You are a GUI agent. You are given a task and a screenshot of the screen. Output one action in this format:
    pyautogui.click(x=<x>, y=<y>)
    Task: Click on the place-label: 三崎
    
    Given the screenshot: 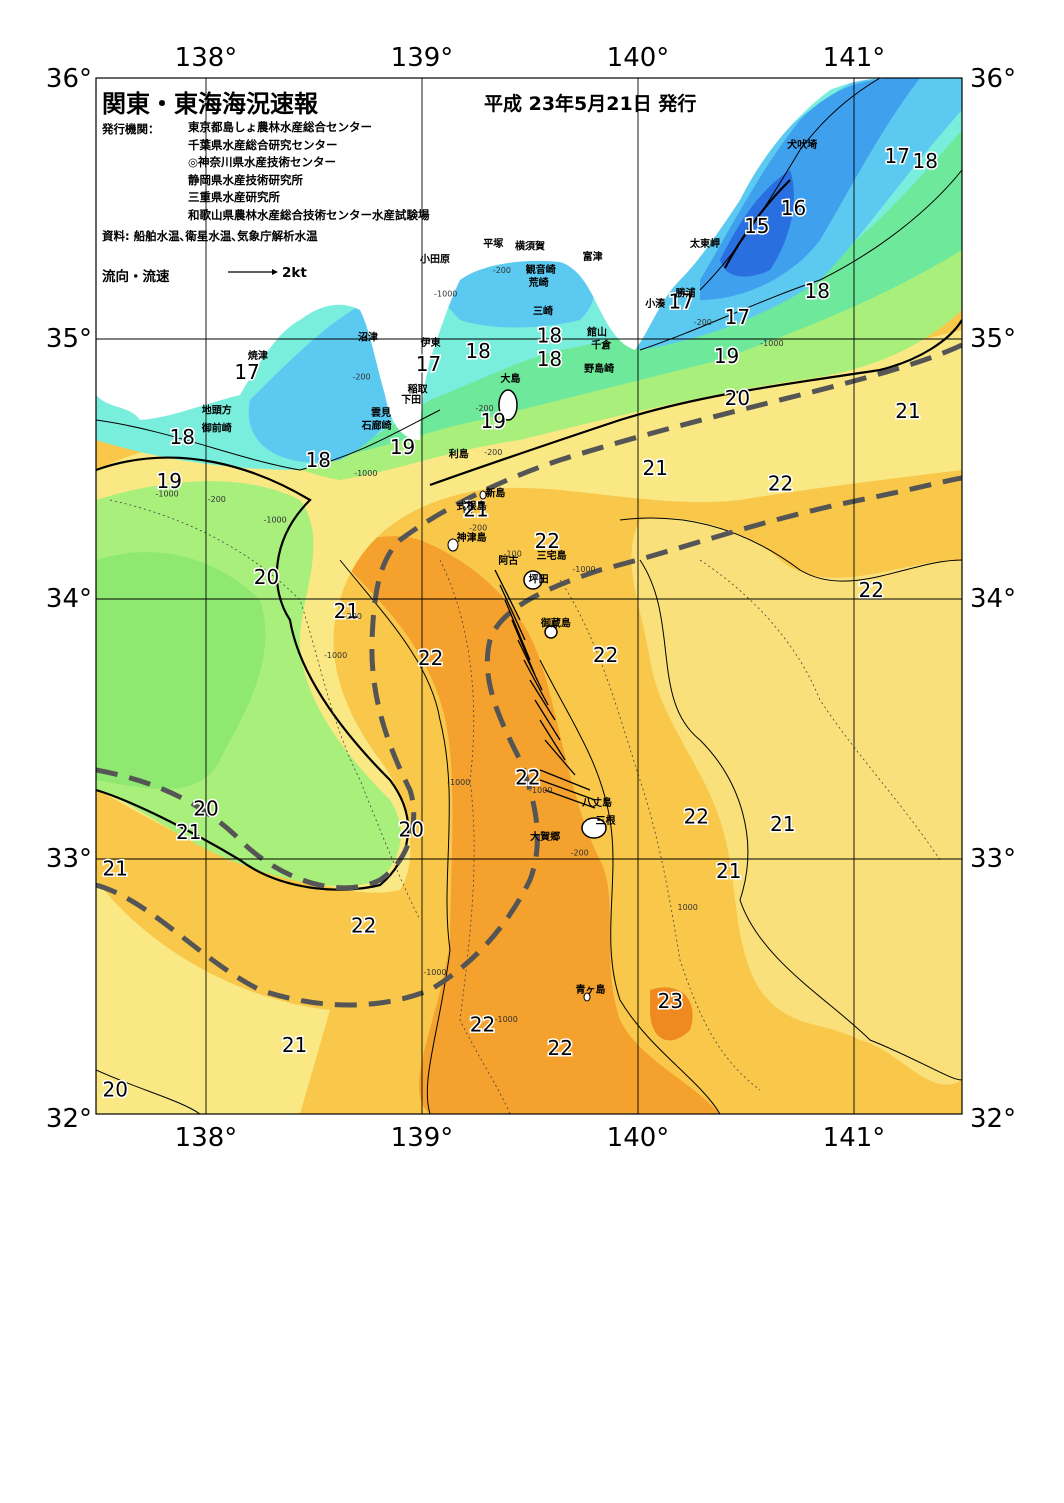 What is the action you would take?
    pyautogui.click(x=543, y=311)
    